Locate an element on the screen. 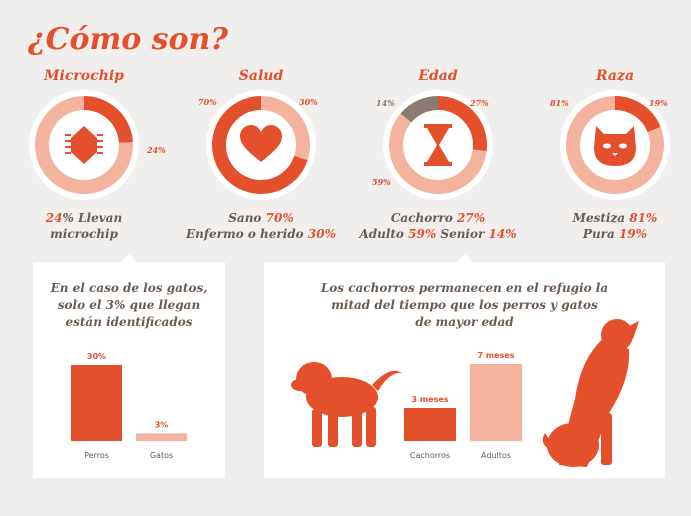 Image resolution: width=691 pixels, height=516 pixels. text-line: solo el 3% que llegan is located at coordinates (129, 305).